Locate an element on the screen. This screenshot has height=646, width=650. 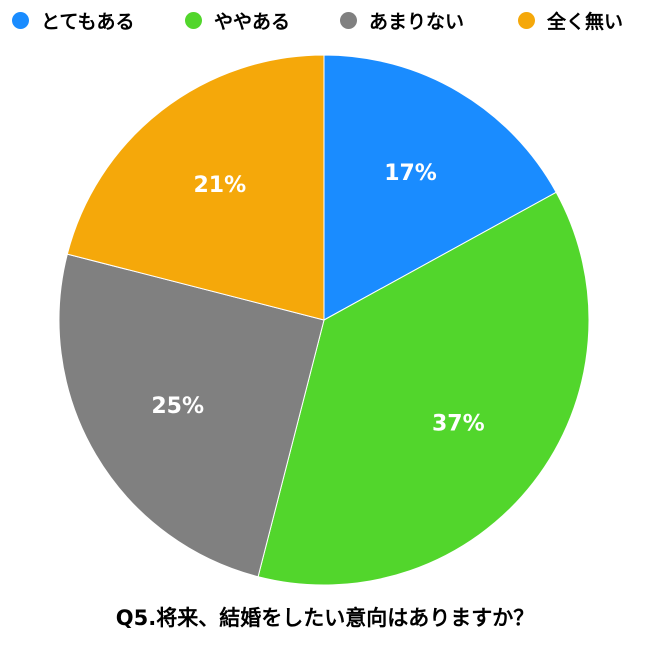
legend-label-yaya-aru: ややある is located at coordinates (252, 21).